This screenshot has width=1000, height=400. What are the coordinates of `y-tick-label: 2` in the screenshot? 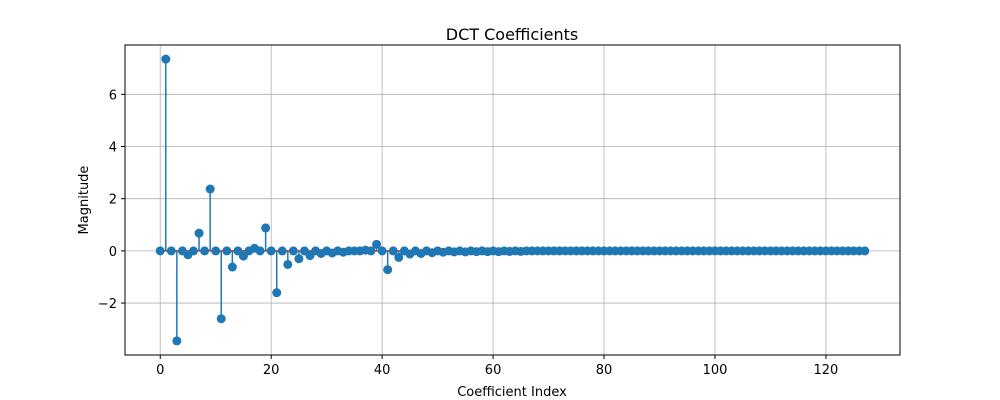 It's located at (113, 200).